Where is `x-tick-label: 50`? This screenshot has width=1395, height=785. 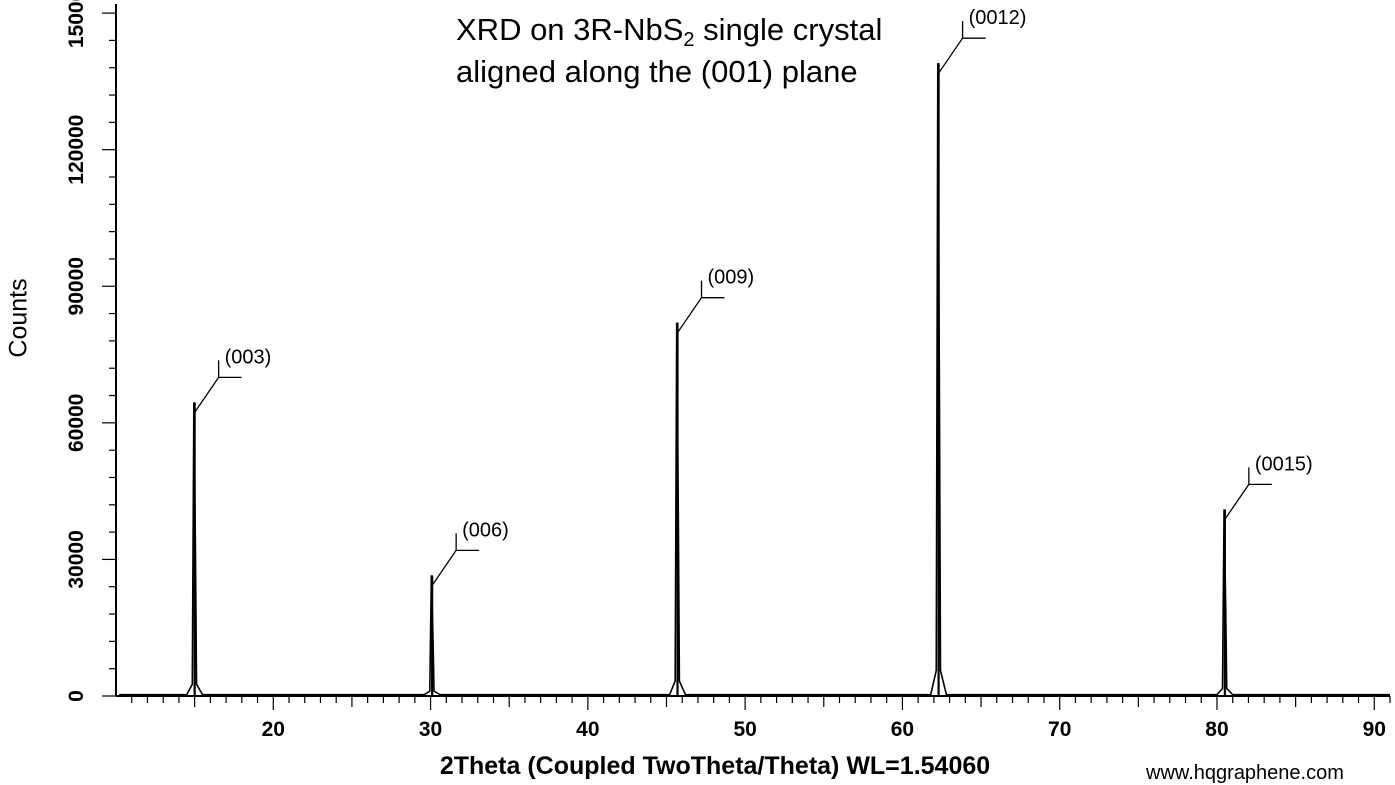
x-tick-label: 50 is located at coordinates (744, 729).